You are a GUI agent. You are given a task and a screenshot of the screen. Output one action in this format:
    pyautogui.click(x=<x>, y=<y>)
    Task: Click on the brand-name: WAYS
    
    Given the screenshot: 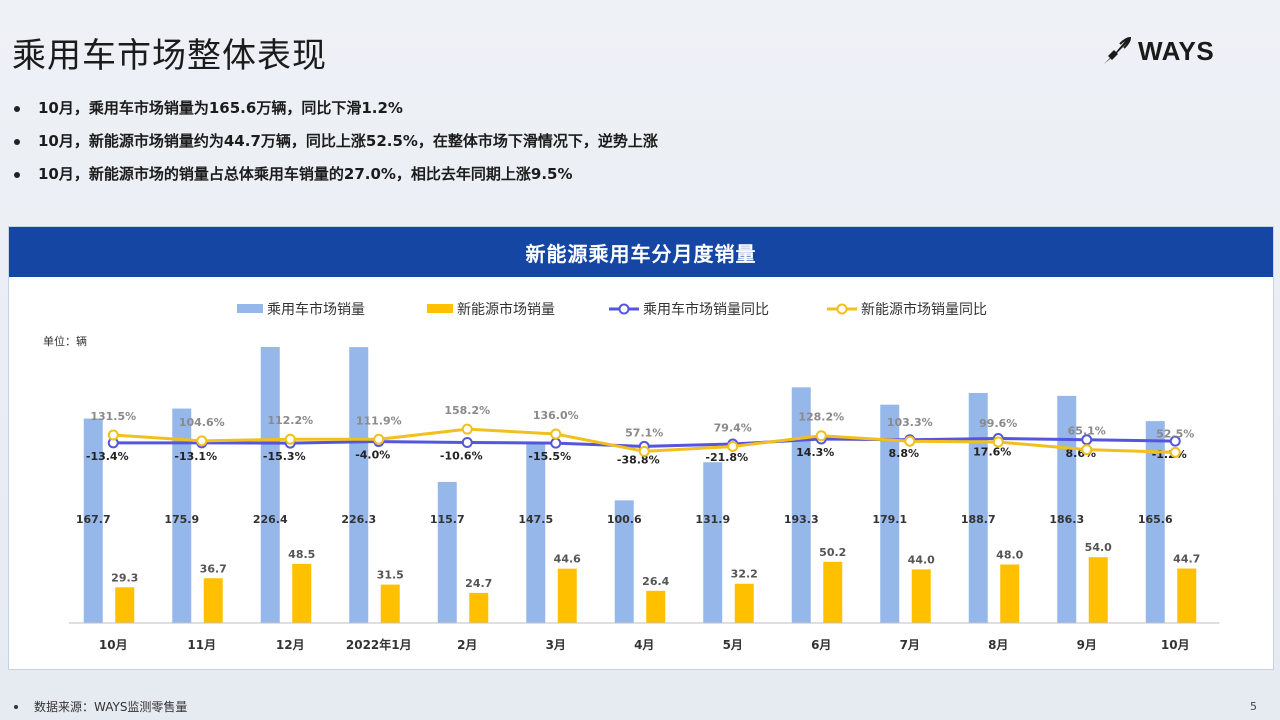 What is the action you would take?
    pyautogui.click(x=1176, y=50)
    